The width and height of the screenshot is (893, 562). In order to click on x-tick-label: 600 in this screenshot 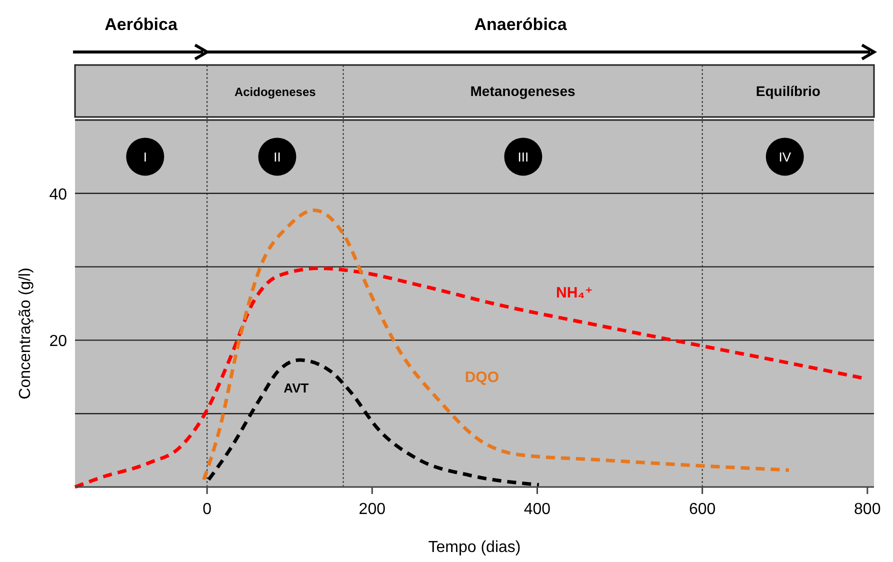, I will do `click(702, 509)`.